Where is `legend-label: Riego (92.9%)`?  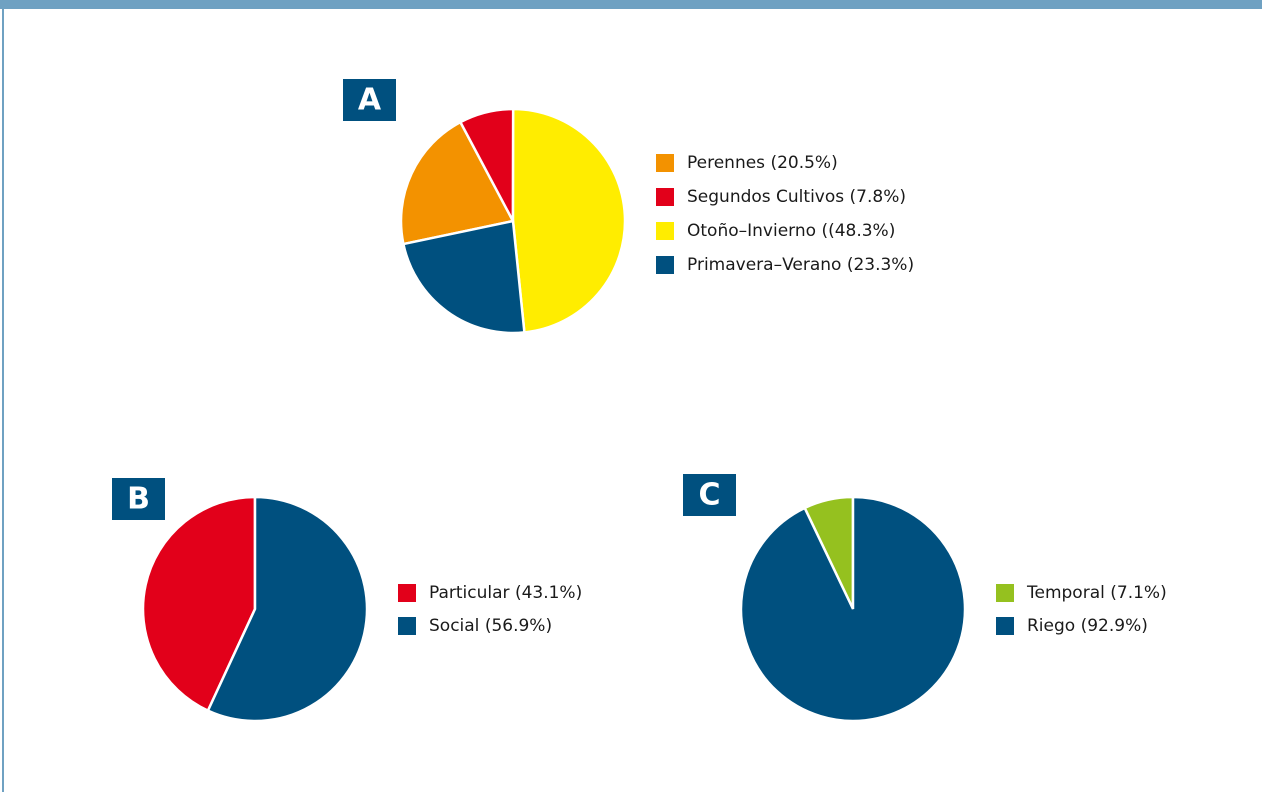 legend-label: Riego (92.9%) is located at coordinates (1087, 626).